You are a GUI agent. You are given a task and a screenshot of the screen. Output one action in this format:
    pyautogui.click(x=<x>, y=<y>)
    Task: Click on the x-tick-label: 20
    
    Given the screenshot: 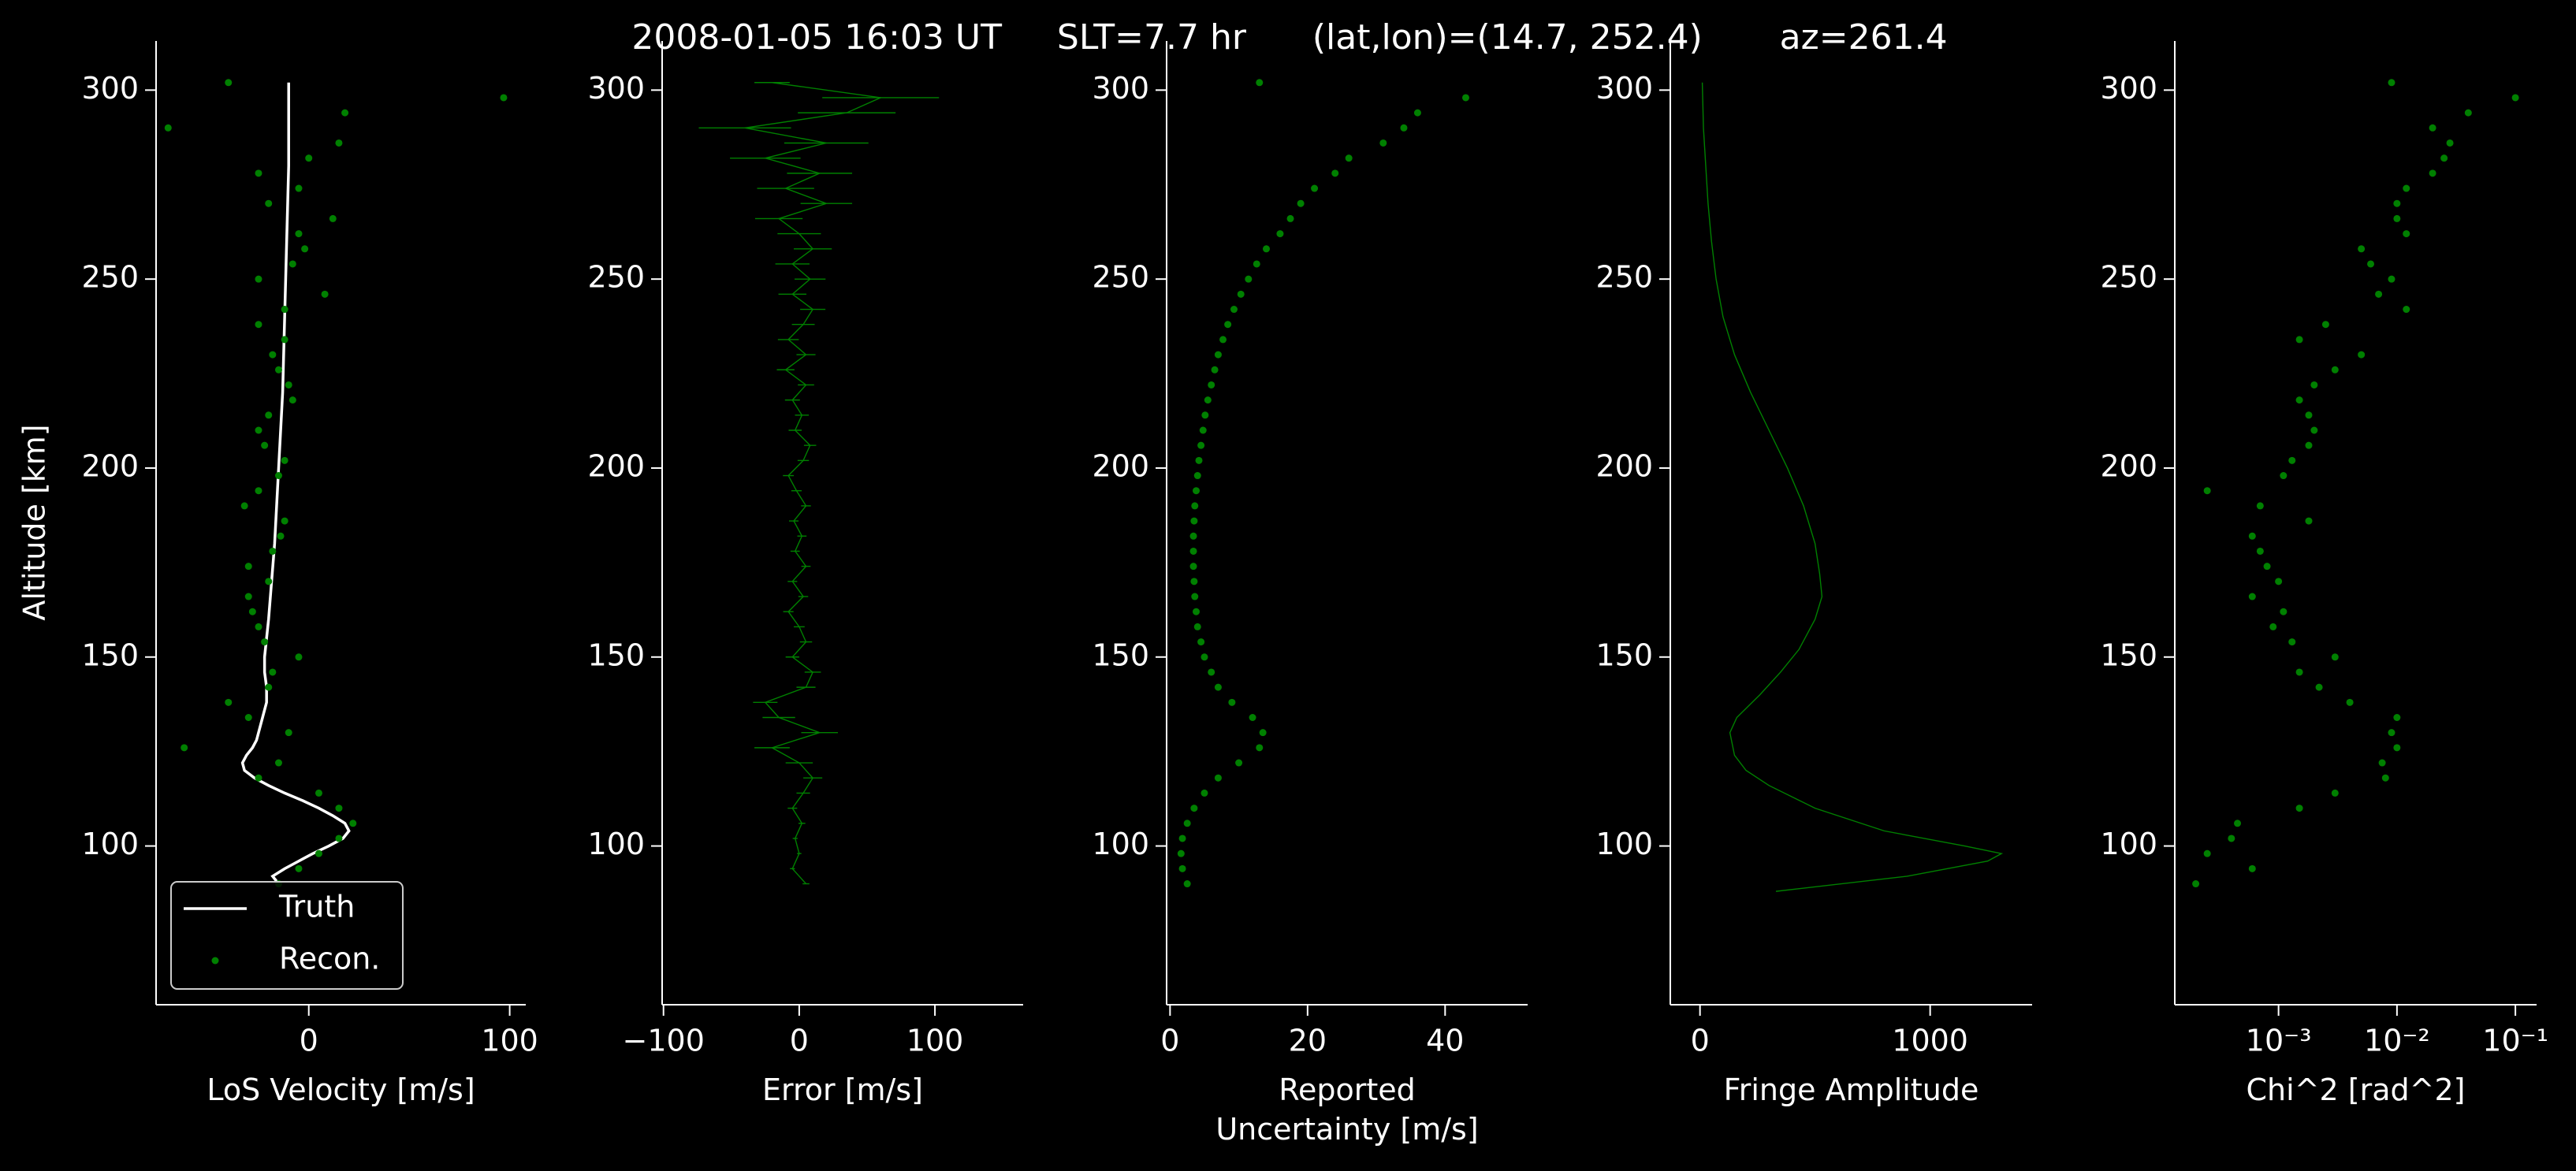 What is the action you would take?
    pyautogui.click(x=1308, y=1041)
    